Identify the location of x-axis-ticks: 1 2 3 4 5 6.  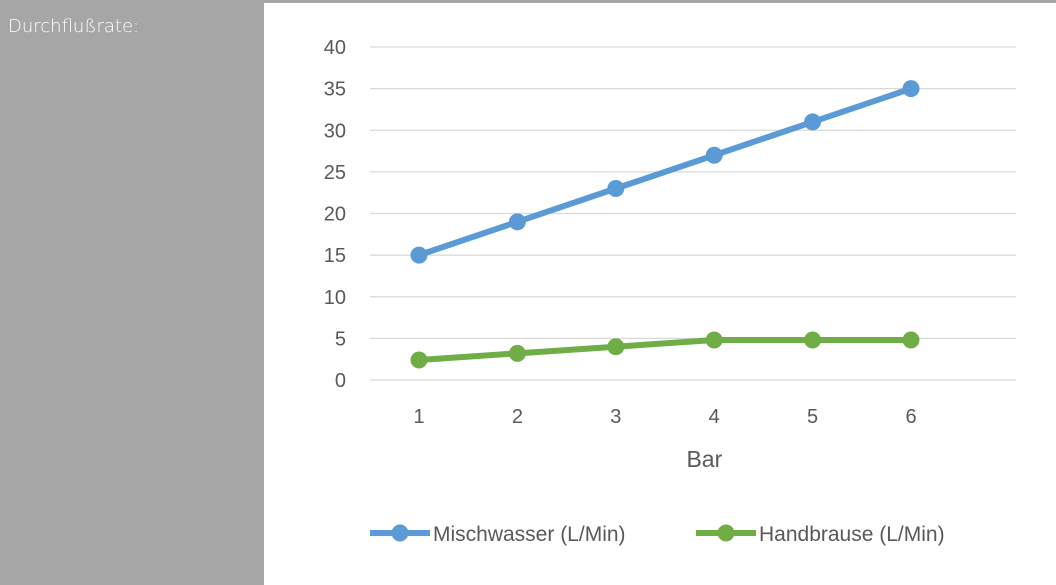
(664, 417).